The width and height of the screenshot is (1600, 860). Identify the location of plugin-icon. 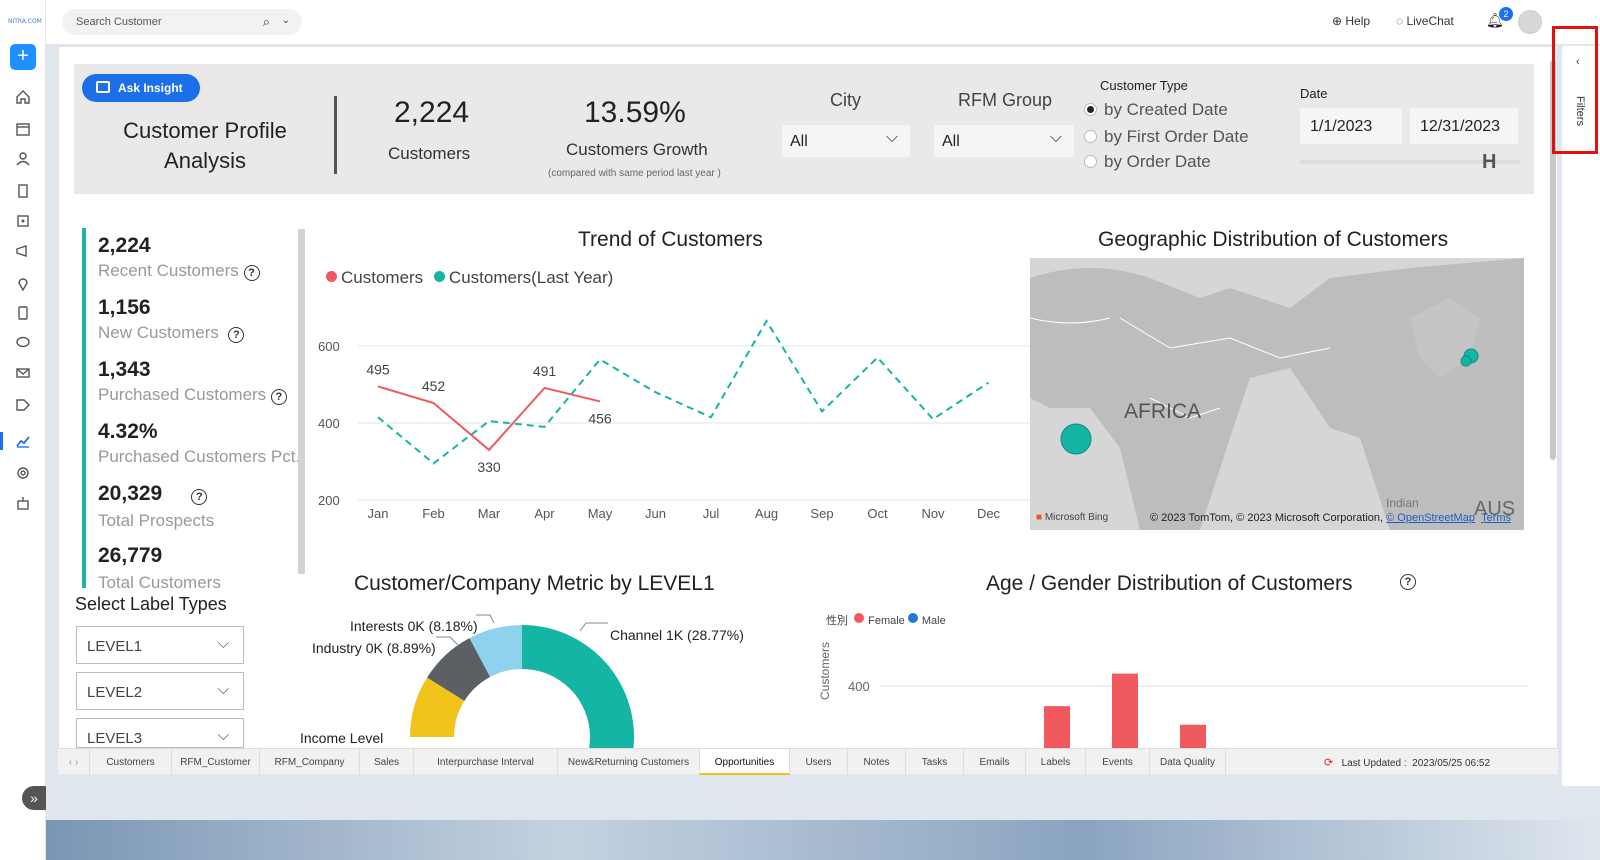
(23, 503).